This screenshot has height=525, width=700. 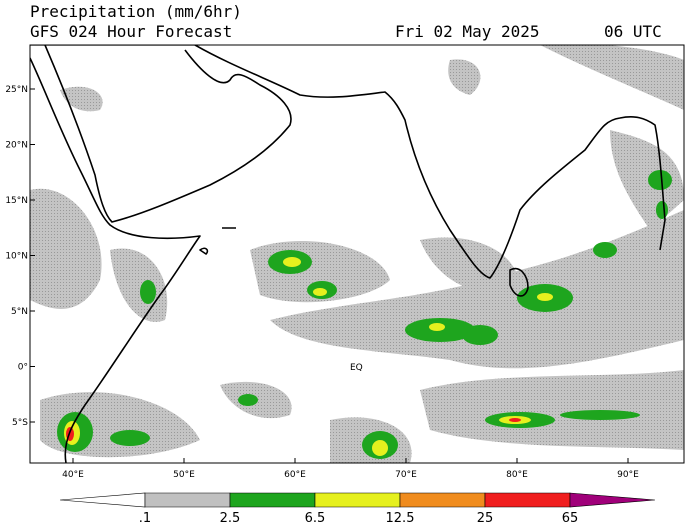 What do you see at coordinates (295, 475) in the screenshot?
I see `lon-label: 60°E` at bounding box center [295, 475].